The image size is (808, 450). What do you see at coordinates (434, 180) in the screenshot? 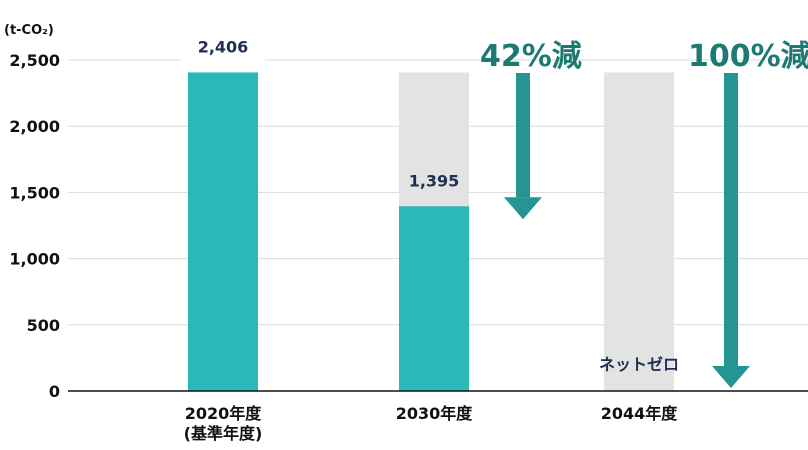
I see `value-label: 1,395` at bounding box center [434, 180].